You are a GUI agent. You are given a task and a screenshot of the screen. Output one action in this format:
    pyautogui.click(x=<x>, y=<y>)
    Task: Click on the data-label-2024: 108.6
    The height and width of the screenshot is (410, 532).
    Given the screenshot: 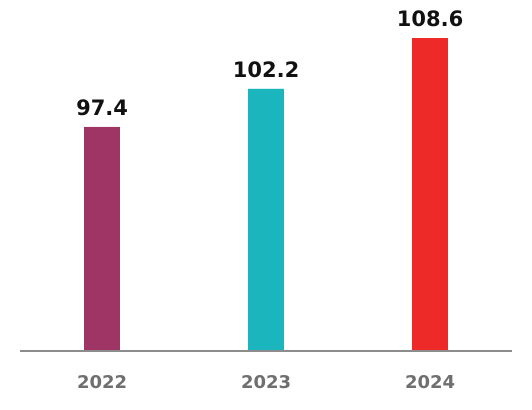 What is the action you would take?
    pyautogui.click(x=430, y=19)
    